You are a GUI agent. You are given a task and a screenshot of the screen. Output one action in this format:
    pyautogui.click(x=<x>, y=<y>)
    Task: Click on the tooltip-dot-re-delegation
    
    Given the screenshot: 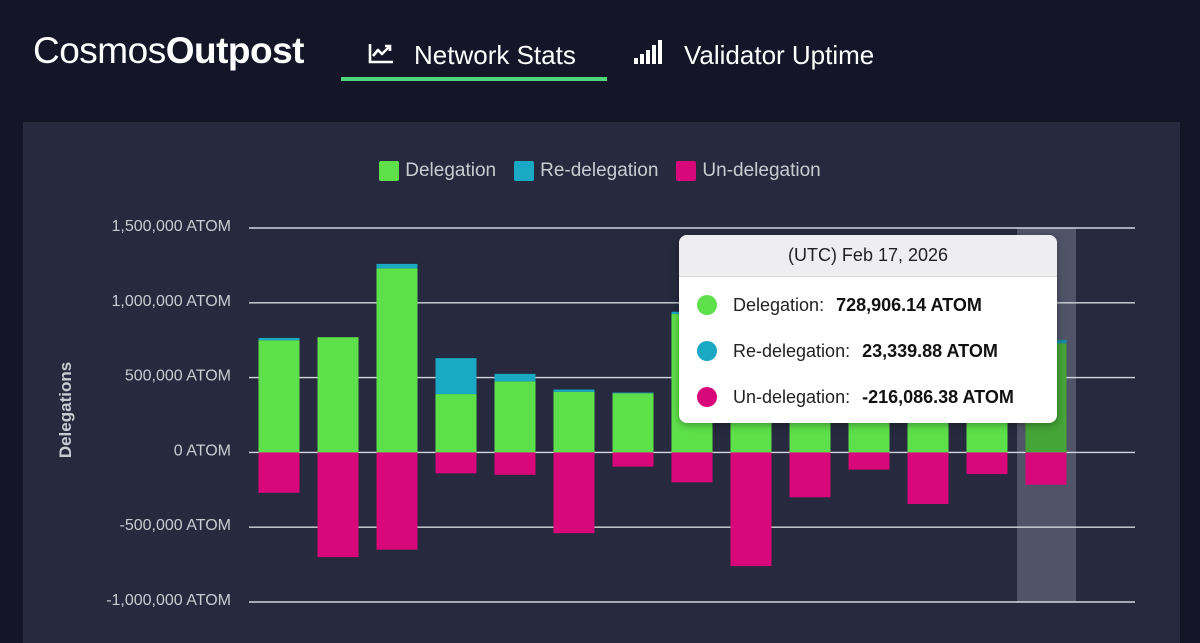 What is the action you would take?
    pyautogui.click(x=707, y=351)
    